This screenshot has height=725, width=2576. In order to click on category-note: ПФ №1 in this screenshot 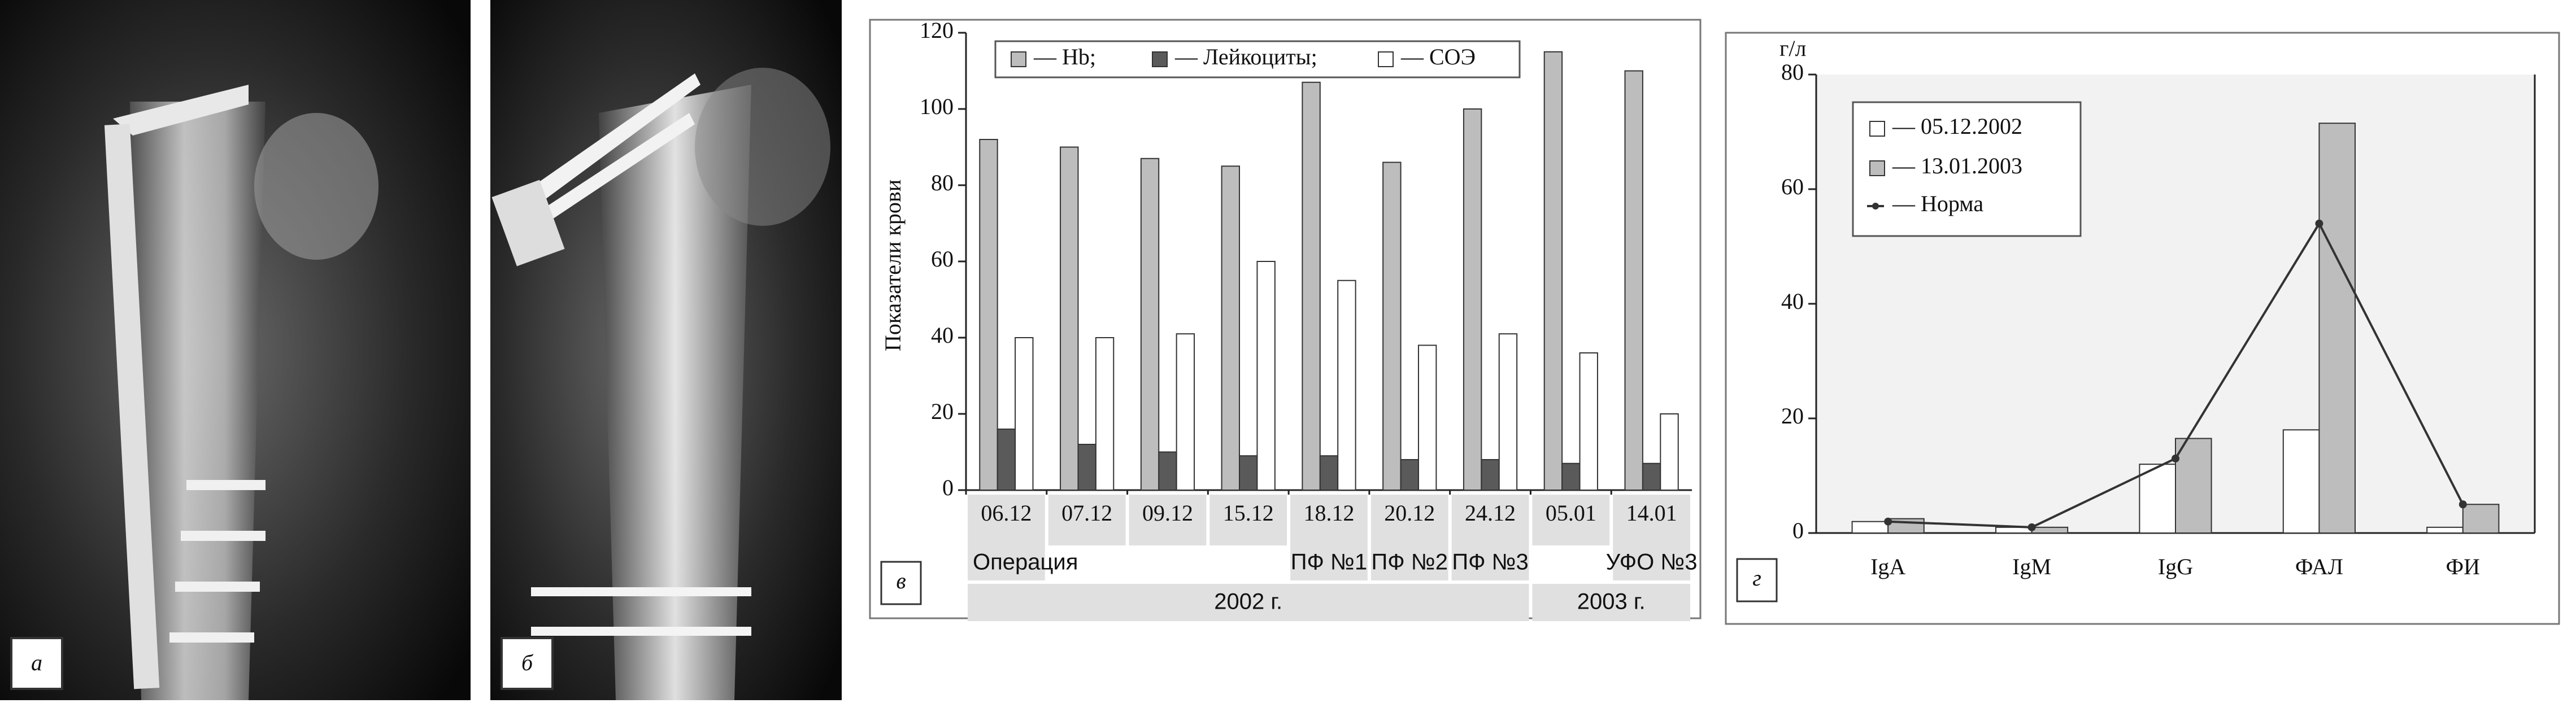, I will do `click(1329, 562)`.